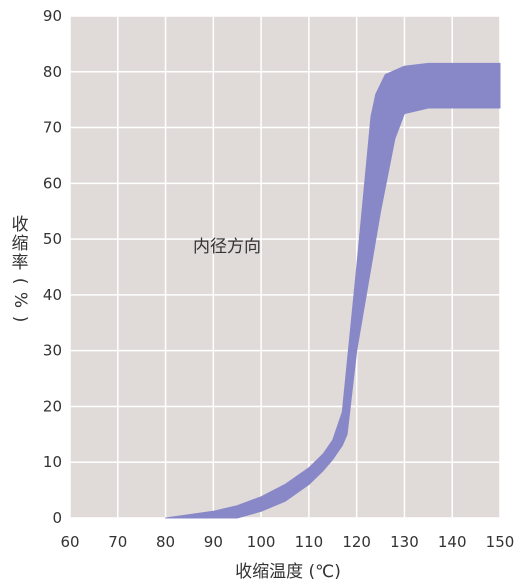 The image size is (514, 586). What do you see at coordinates (20, 281) in the screenshot?
I see `y-axis-title-char: (` at bounding box center [20, 281].